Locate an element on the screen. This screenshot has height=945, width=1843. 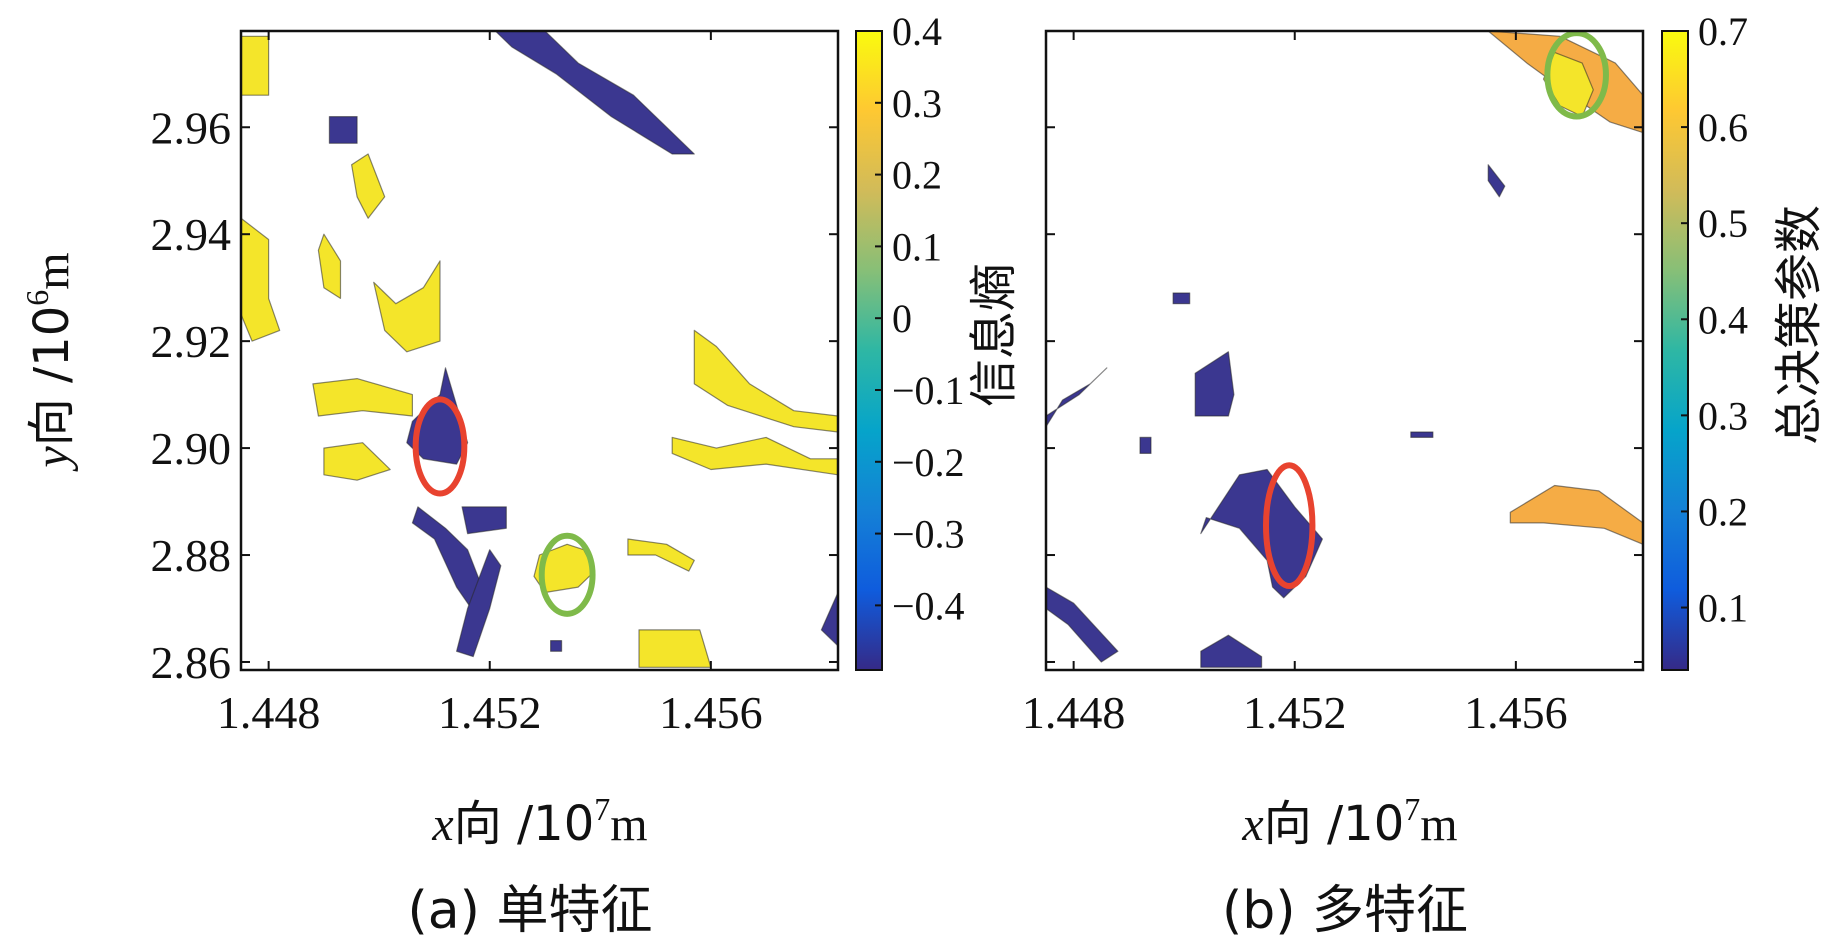
colorbar-tick-label: −0.3 is located at coordinates (928, 534).